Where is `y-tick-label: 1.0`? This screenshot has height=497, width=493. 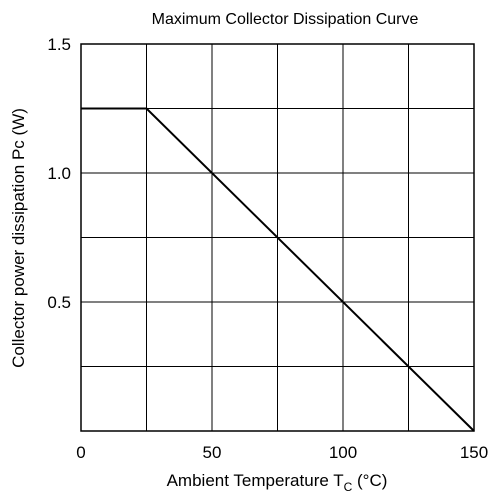 y-tick-label: 1.0 is located at coordinates (59, 173).